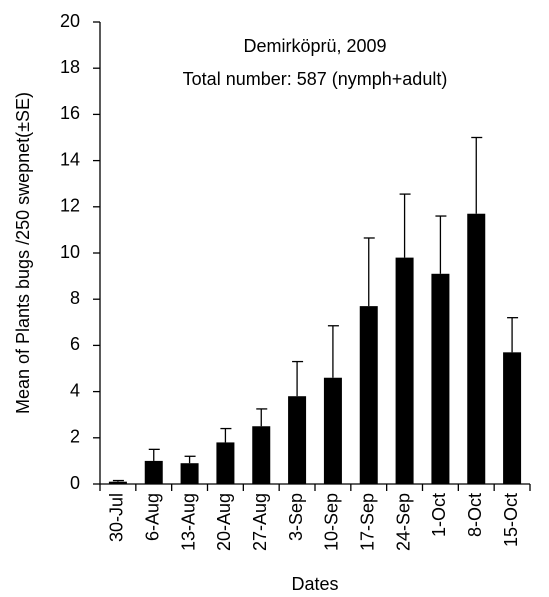 This screenshot has height=597, width=549. What do you see at coordinates (75, 437) in the screenshot?
I see `y-tick-label: 2` at bounding box center [75, 437].